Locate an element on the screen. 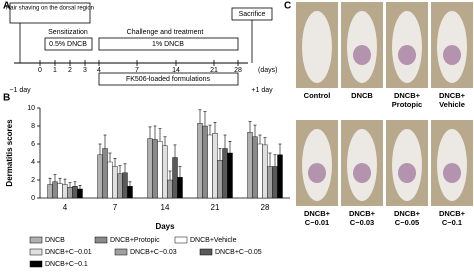  legend-label: DNCB is located at coordinates (55, 240).